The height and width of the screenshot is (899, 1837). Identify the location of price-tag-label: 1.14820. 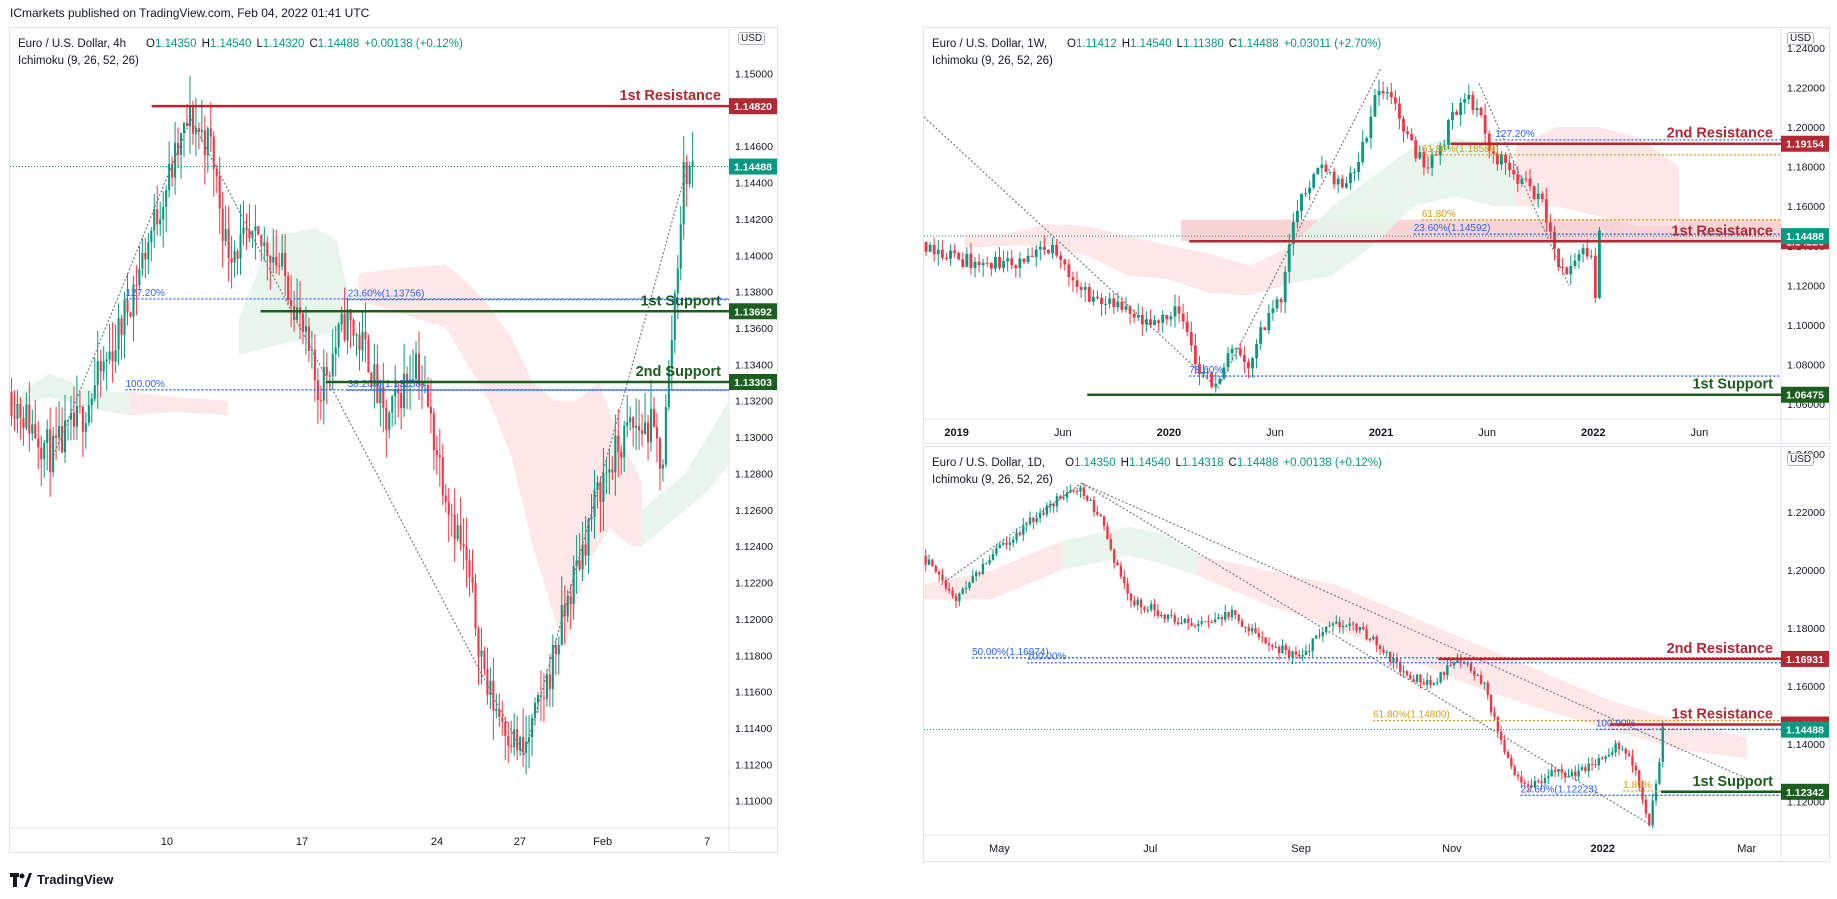
(753, 107).